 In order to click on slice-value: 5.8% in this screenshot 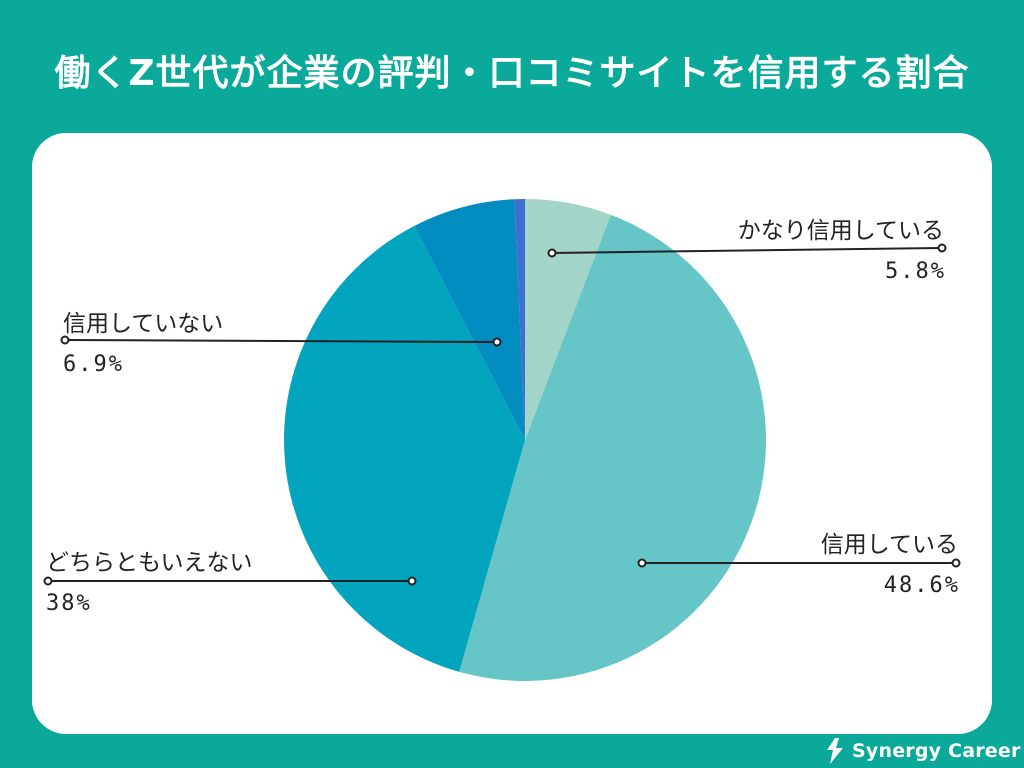, I will do `click(915, 271)`.